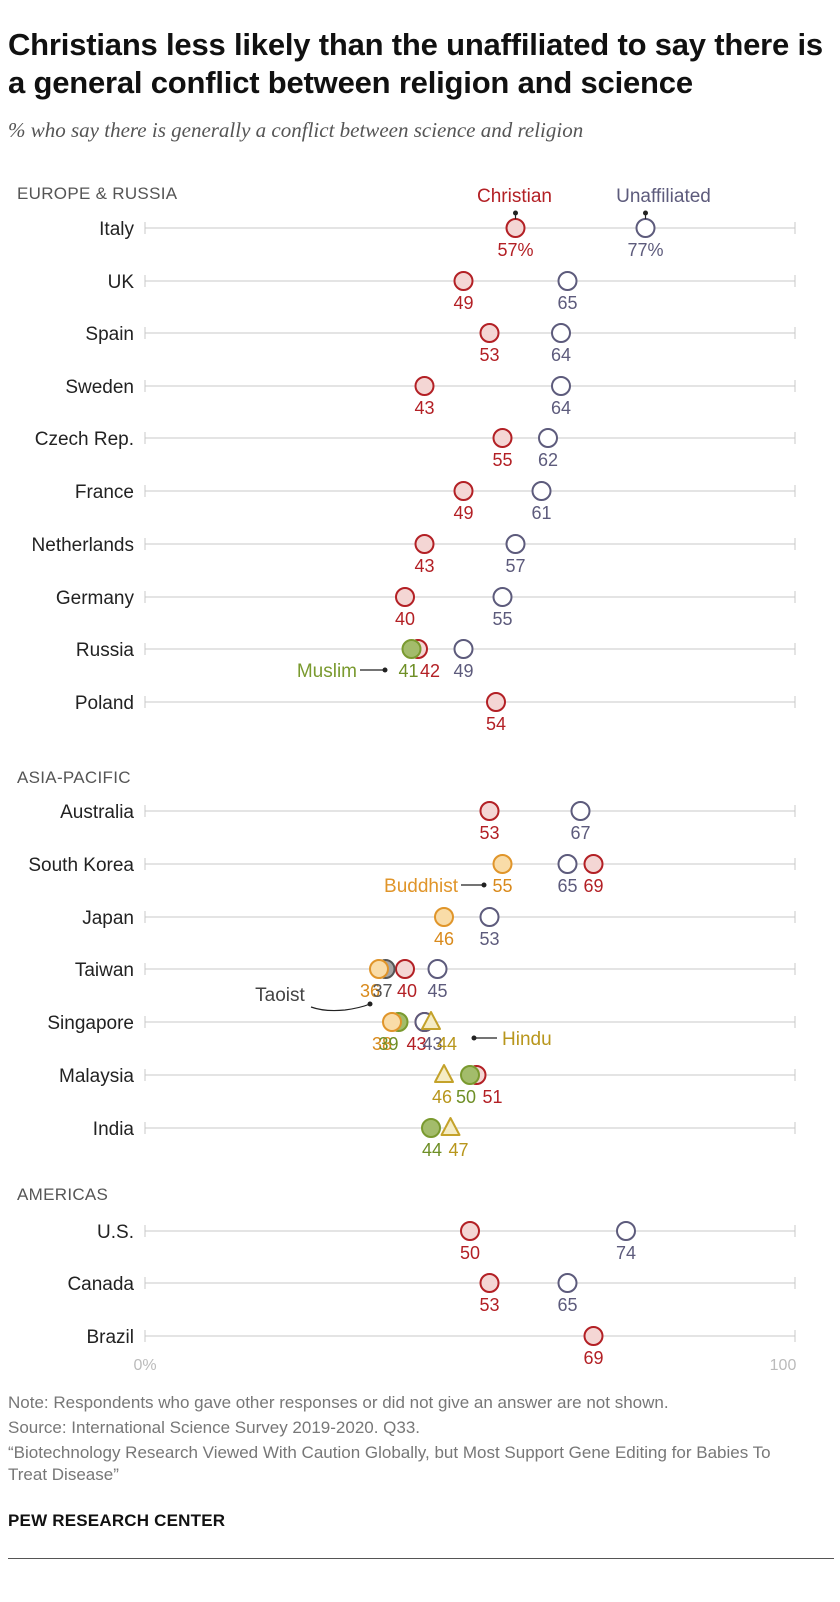  I want to click on value-label-taoist-taiwan: 37, so click(382, 991).